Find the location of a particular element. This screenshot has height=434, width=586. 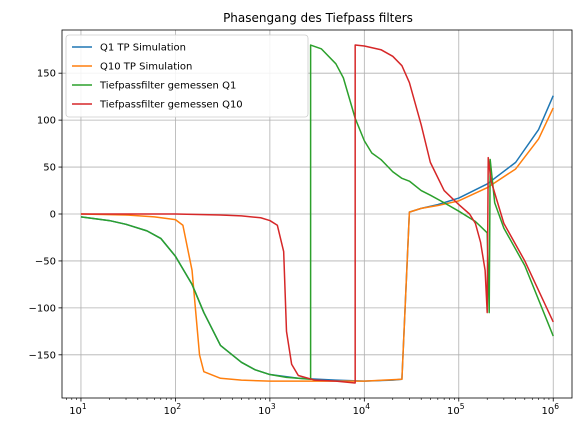

y-tick-label: 150 is located at coordinates (46, 74).